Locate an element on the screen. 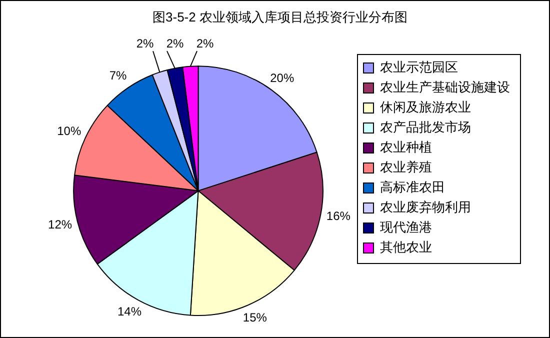 The image size is (550, 338). legend-label: 农业种植 is located at coordinates (406, 147).